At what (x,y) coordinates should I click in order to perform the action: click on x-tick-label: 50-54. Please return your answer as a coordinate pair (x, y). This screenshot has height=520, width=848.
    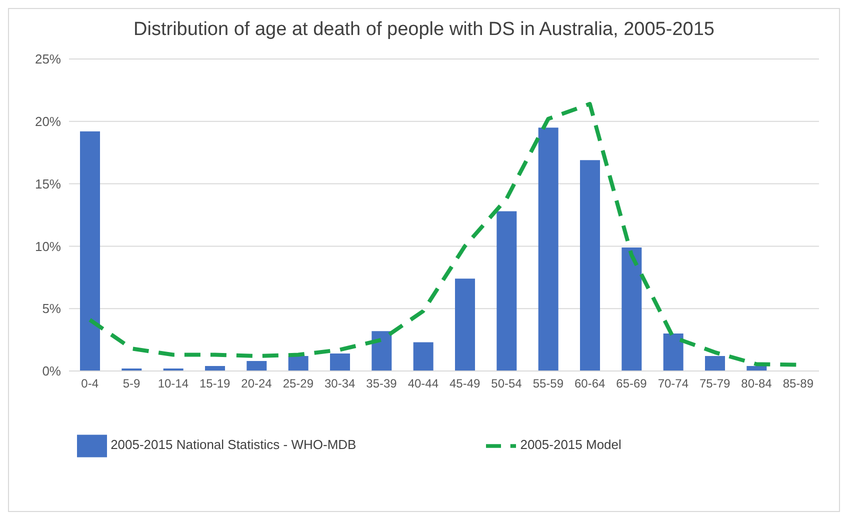
    Looking at the image, I should click on (506, 383).